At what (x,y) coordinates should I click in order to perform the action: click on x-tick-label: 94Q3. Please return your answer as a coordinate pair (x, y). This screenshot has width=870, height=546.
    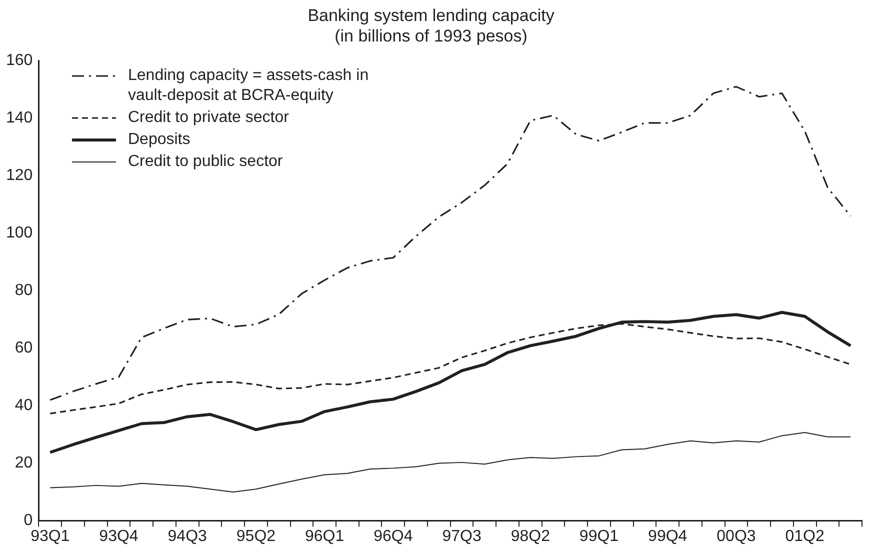
    Looking at the image, I should click on (188, 536).